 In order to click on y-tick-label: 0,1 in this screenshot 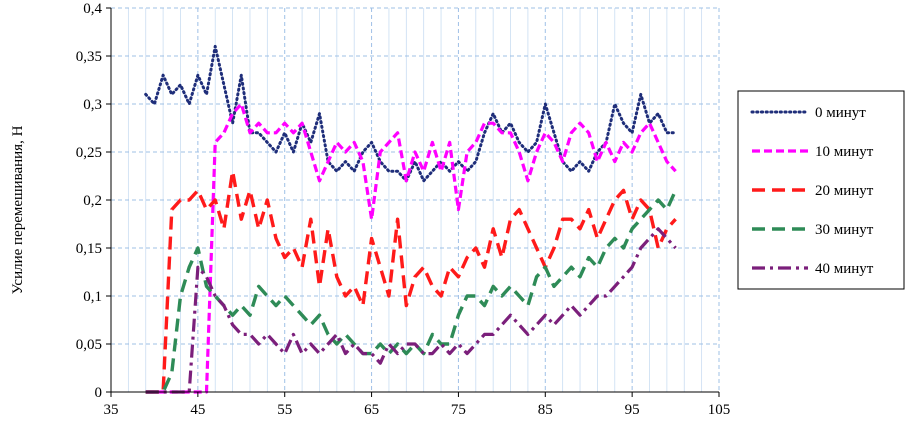, I will do `click(92, 297)`.